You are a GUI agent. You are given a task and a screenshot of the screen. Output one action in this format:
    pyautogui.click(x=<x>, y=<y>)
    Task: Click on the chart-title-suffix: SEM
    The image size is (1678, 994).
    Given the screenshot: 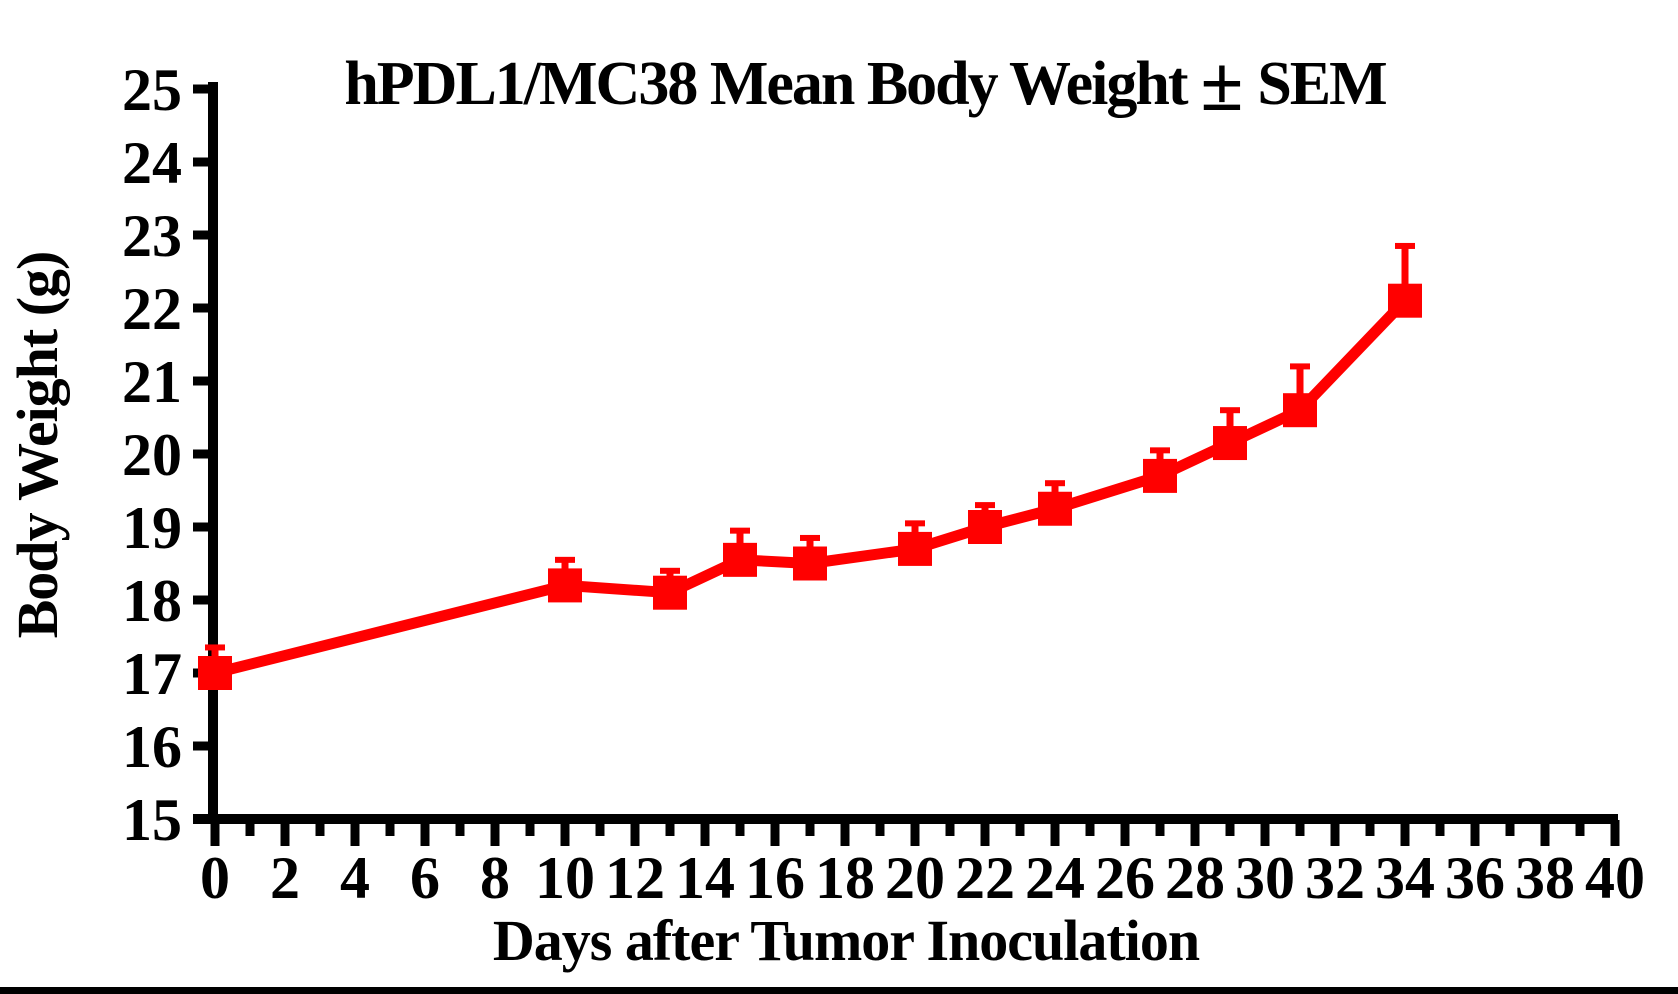 What is the action you would take?
    pyautogui.click(x=1321, y=84)
    